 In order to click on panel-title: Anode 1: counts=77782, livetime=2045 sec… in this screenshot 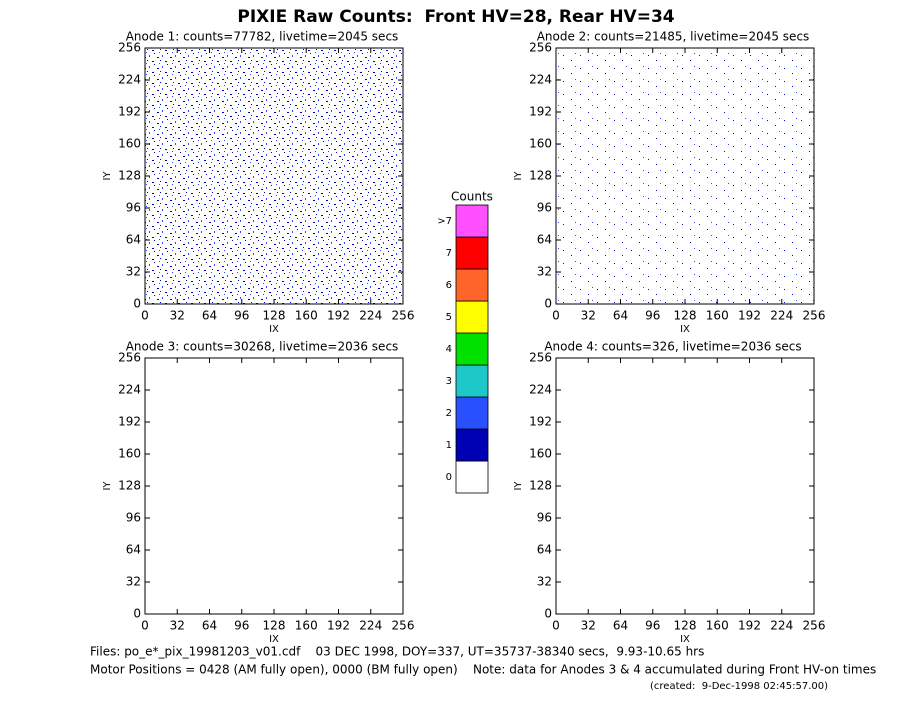, I will do `click(262, 37)`.